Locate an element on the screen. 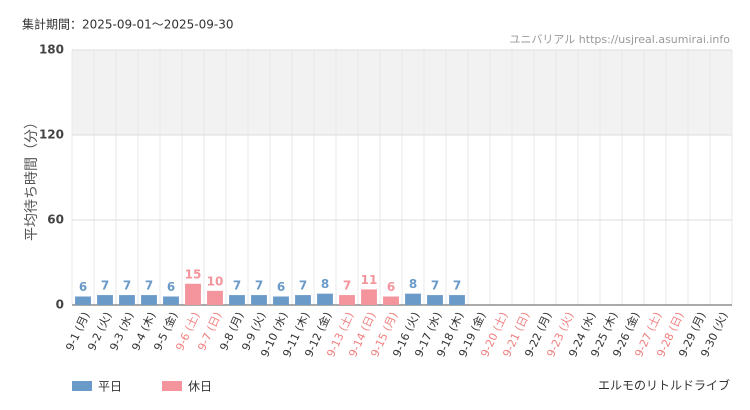  y-tick-label: 120 is located at coordinates (51, 135).